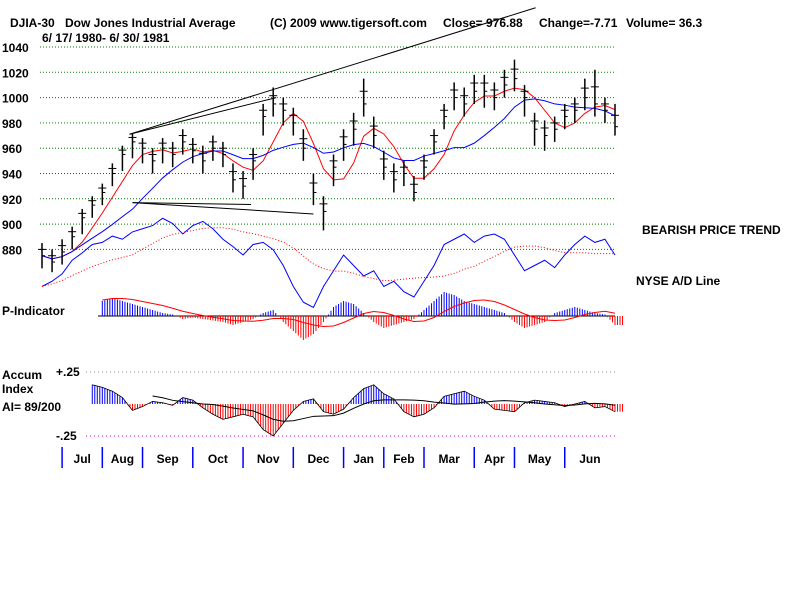 This screenshot has width=800, height=600. Describe the element at coordinates (15, 48) in the screenshot. I see `y-tick-label: 1040` at that location.